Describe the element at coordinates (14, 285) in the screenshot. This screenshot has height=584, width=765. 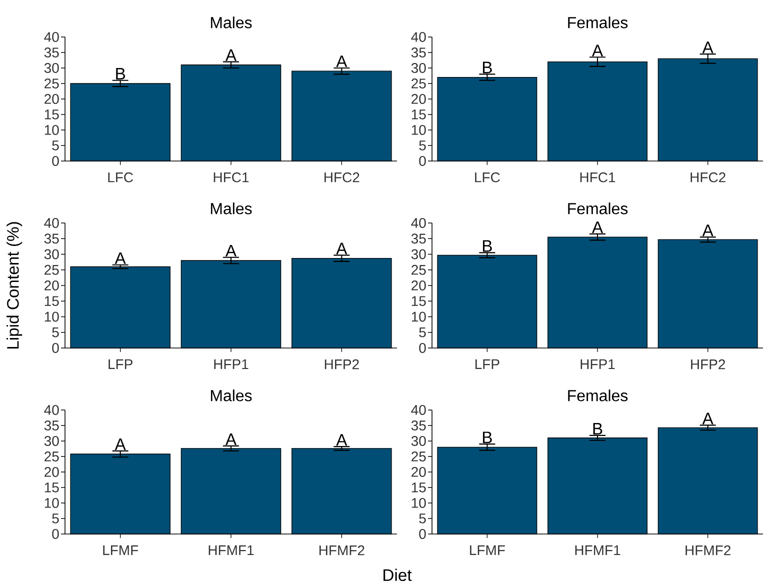
I see `y-axis-title: Lipid Content (%)` at that location.